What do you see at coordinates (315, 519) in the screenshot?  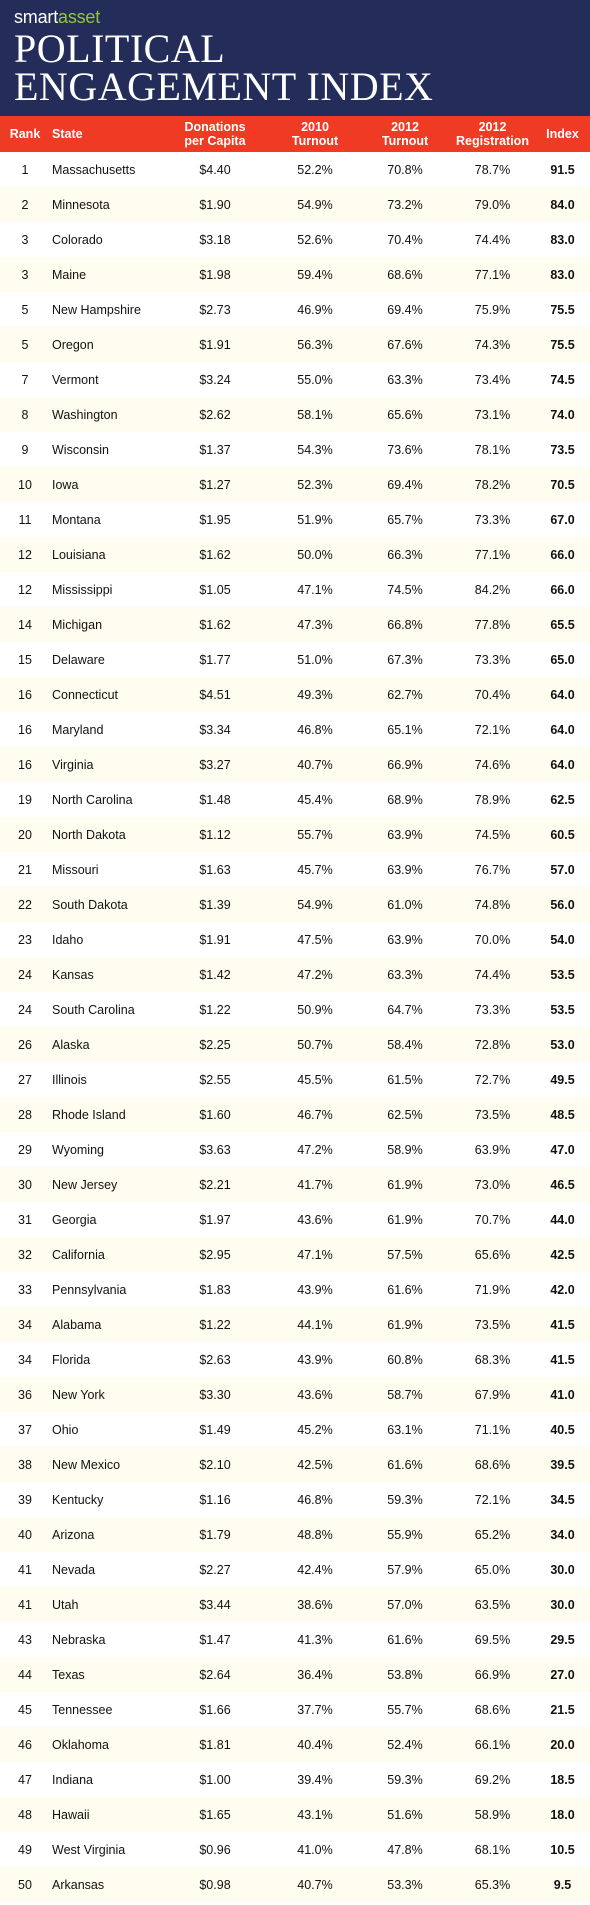 I see `cell-turnout-2010: 51.9%` at bounding box center [315, 519].